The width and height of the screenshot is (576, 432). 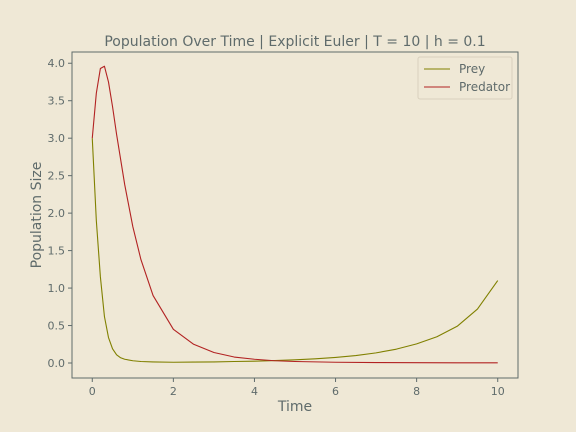 What do you see at coordinates (297, 388) in the screenshot?
I see `x-axis-ticks: 0 2 4 6 8 10` at bounding box center [297, 388].